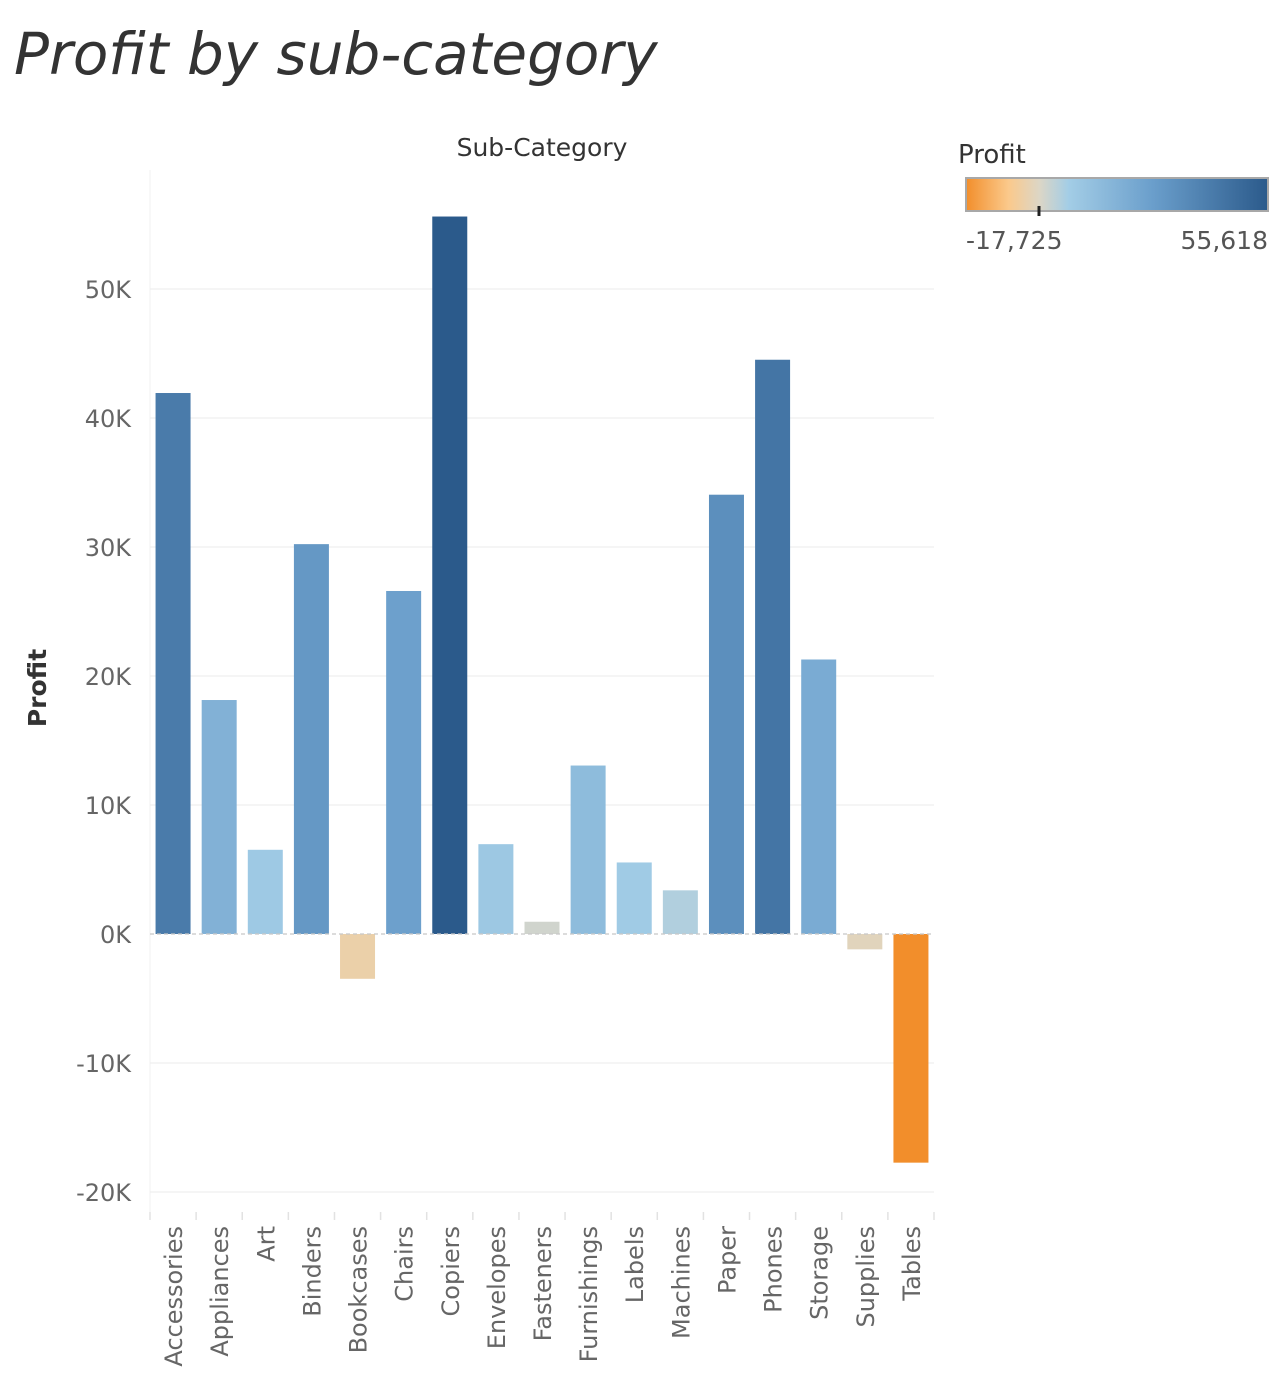 The height and width of the screenshot is (1396, 1280). Describe the element at coordinates (116, 935) in the screenshot. I see `y-tick-label: 0K` at that location.